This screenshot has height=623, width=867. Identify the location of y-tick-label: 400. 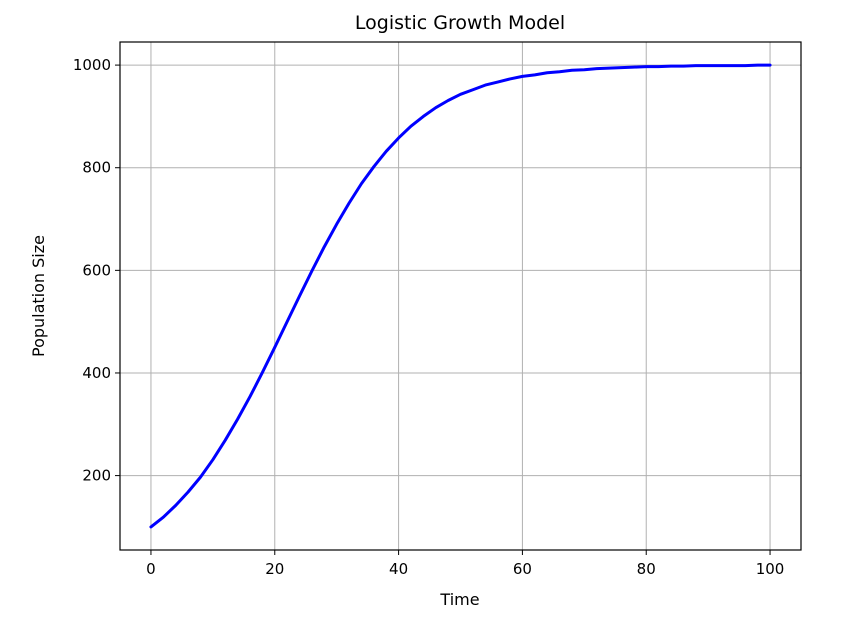
(96, 373).